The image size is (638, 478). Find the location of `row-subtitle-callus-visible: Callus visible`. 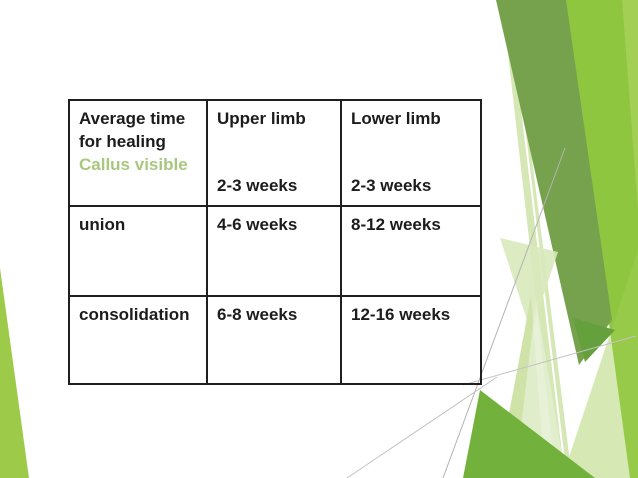

row-subtitle-callus-visible: Callus visible is located at coordinates (133, 165).